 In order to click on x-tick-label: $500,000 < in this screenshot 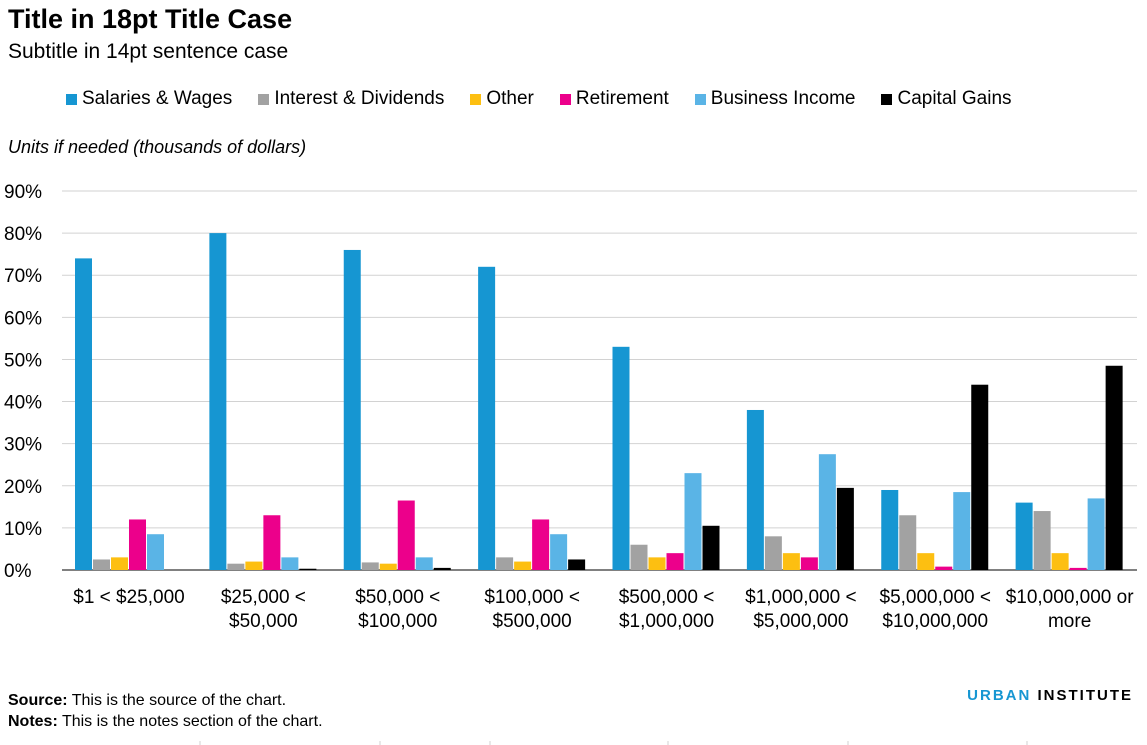, I will do `click(667, 597)`.